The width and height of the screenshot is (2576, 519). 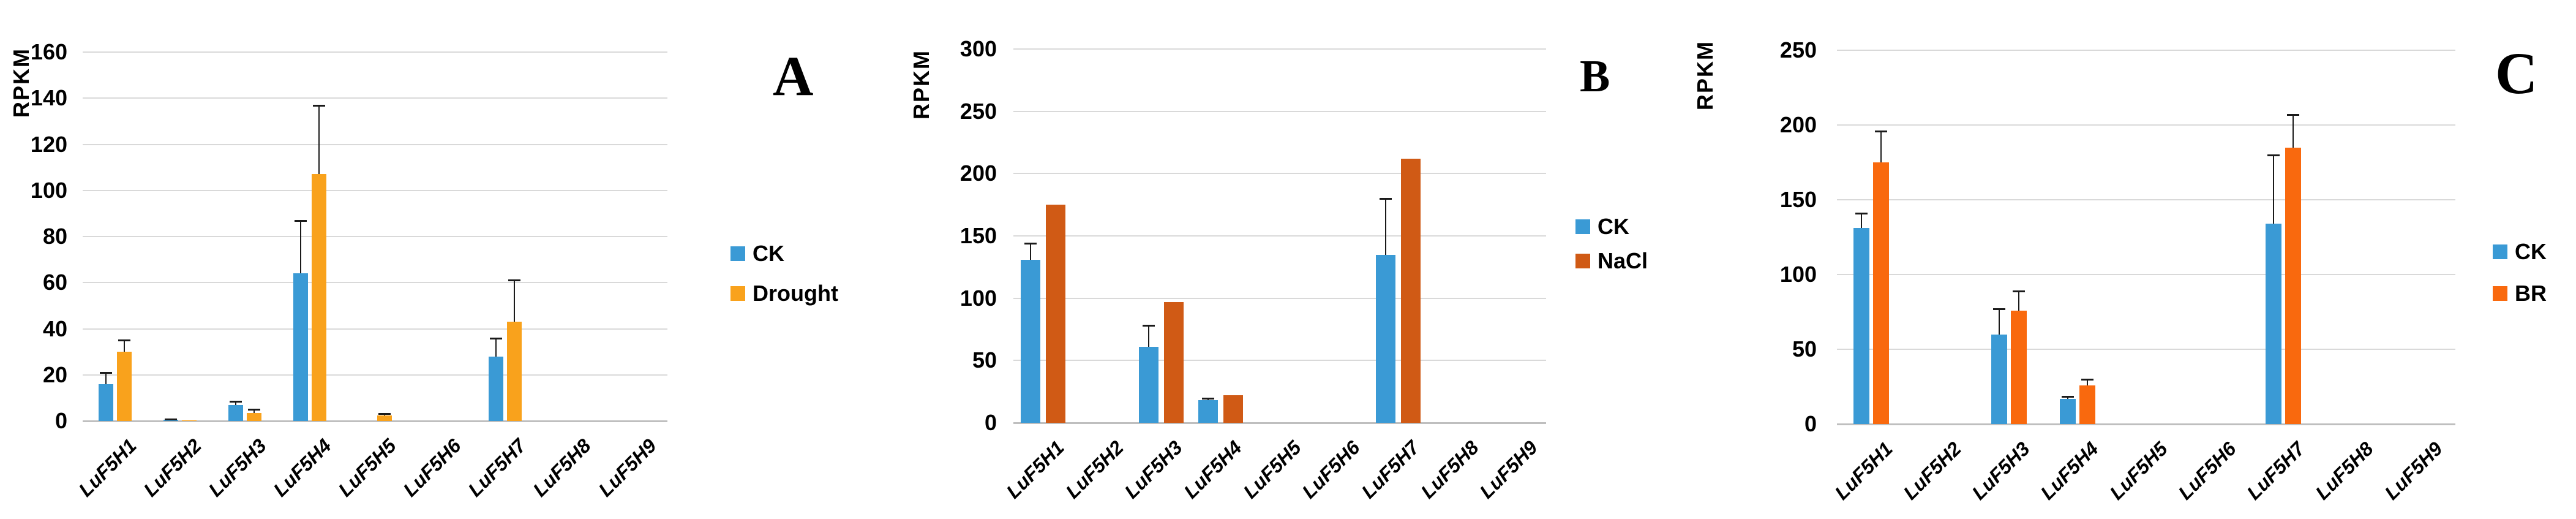 I want to click on y-tick-label: 40, so click(x=55, y=328).